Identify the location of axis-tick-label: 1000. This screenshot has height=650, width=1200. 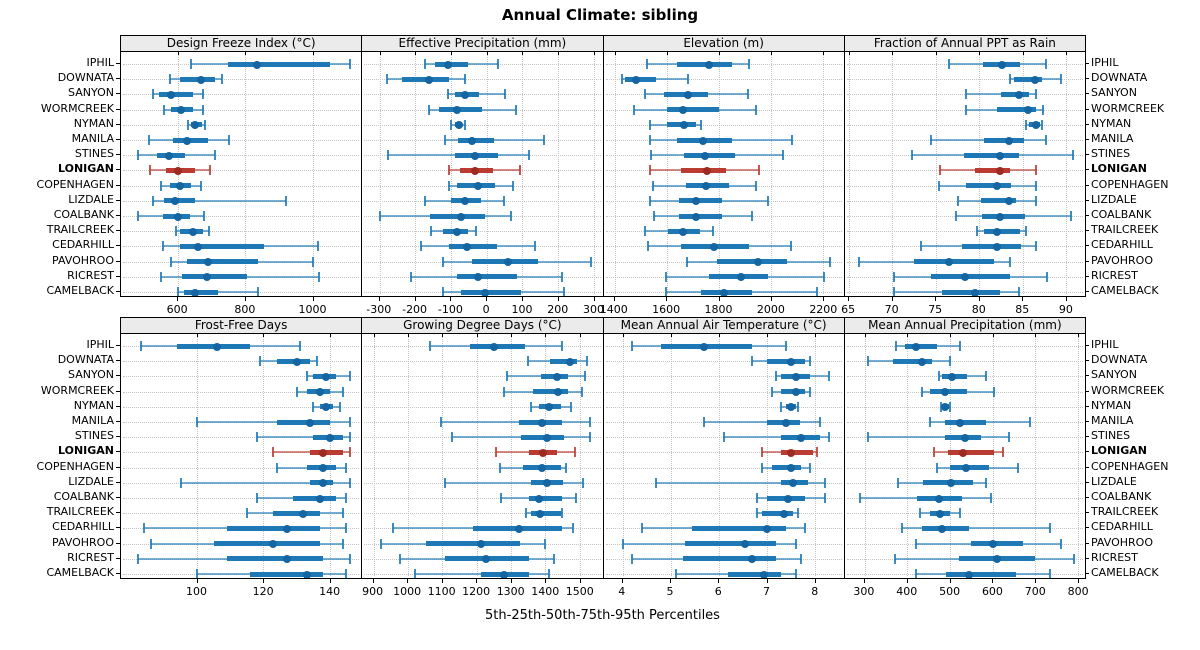
(312, 309).